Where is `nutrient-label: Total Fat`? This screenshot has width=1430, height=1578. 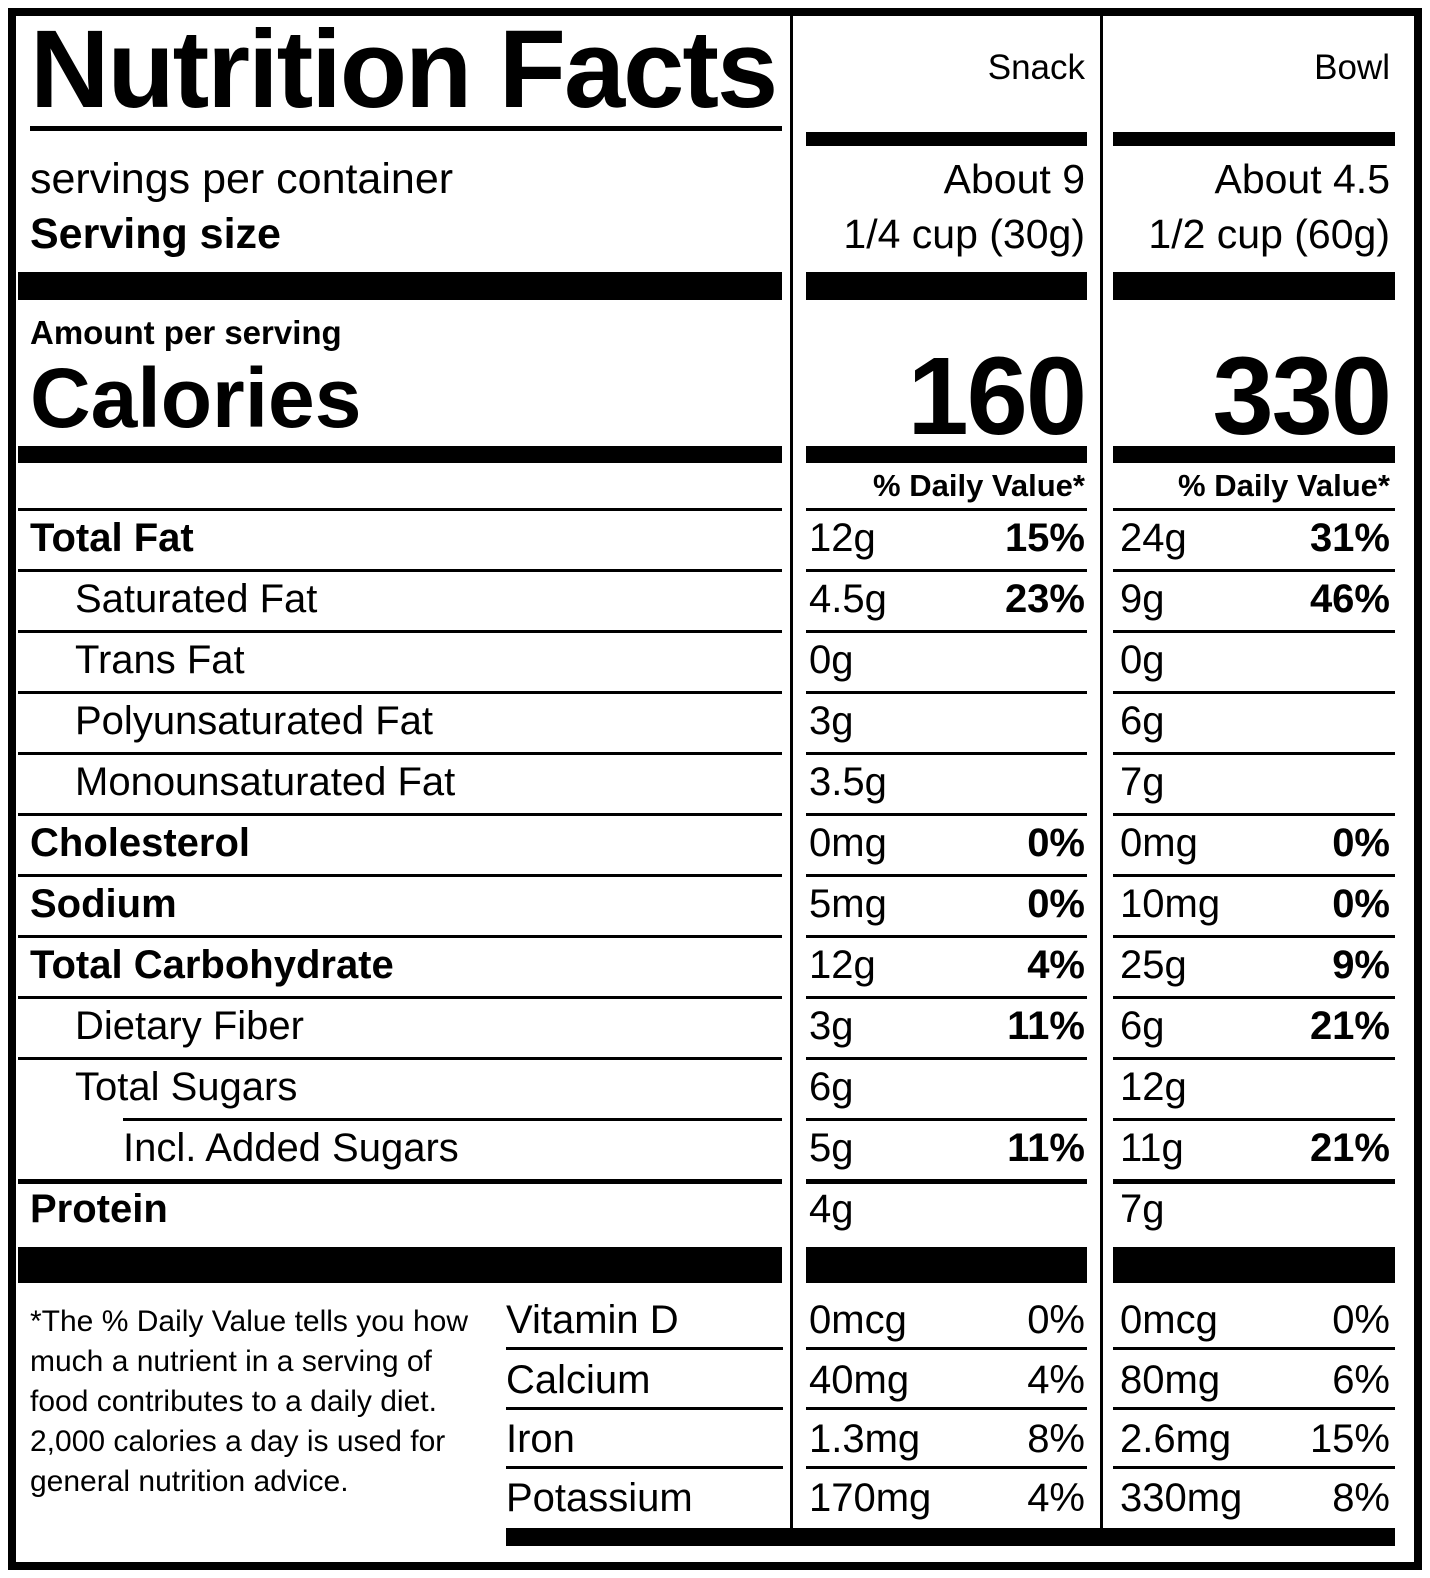
nutrient-label: Total Fat is located at coordinates (112, 538).